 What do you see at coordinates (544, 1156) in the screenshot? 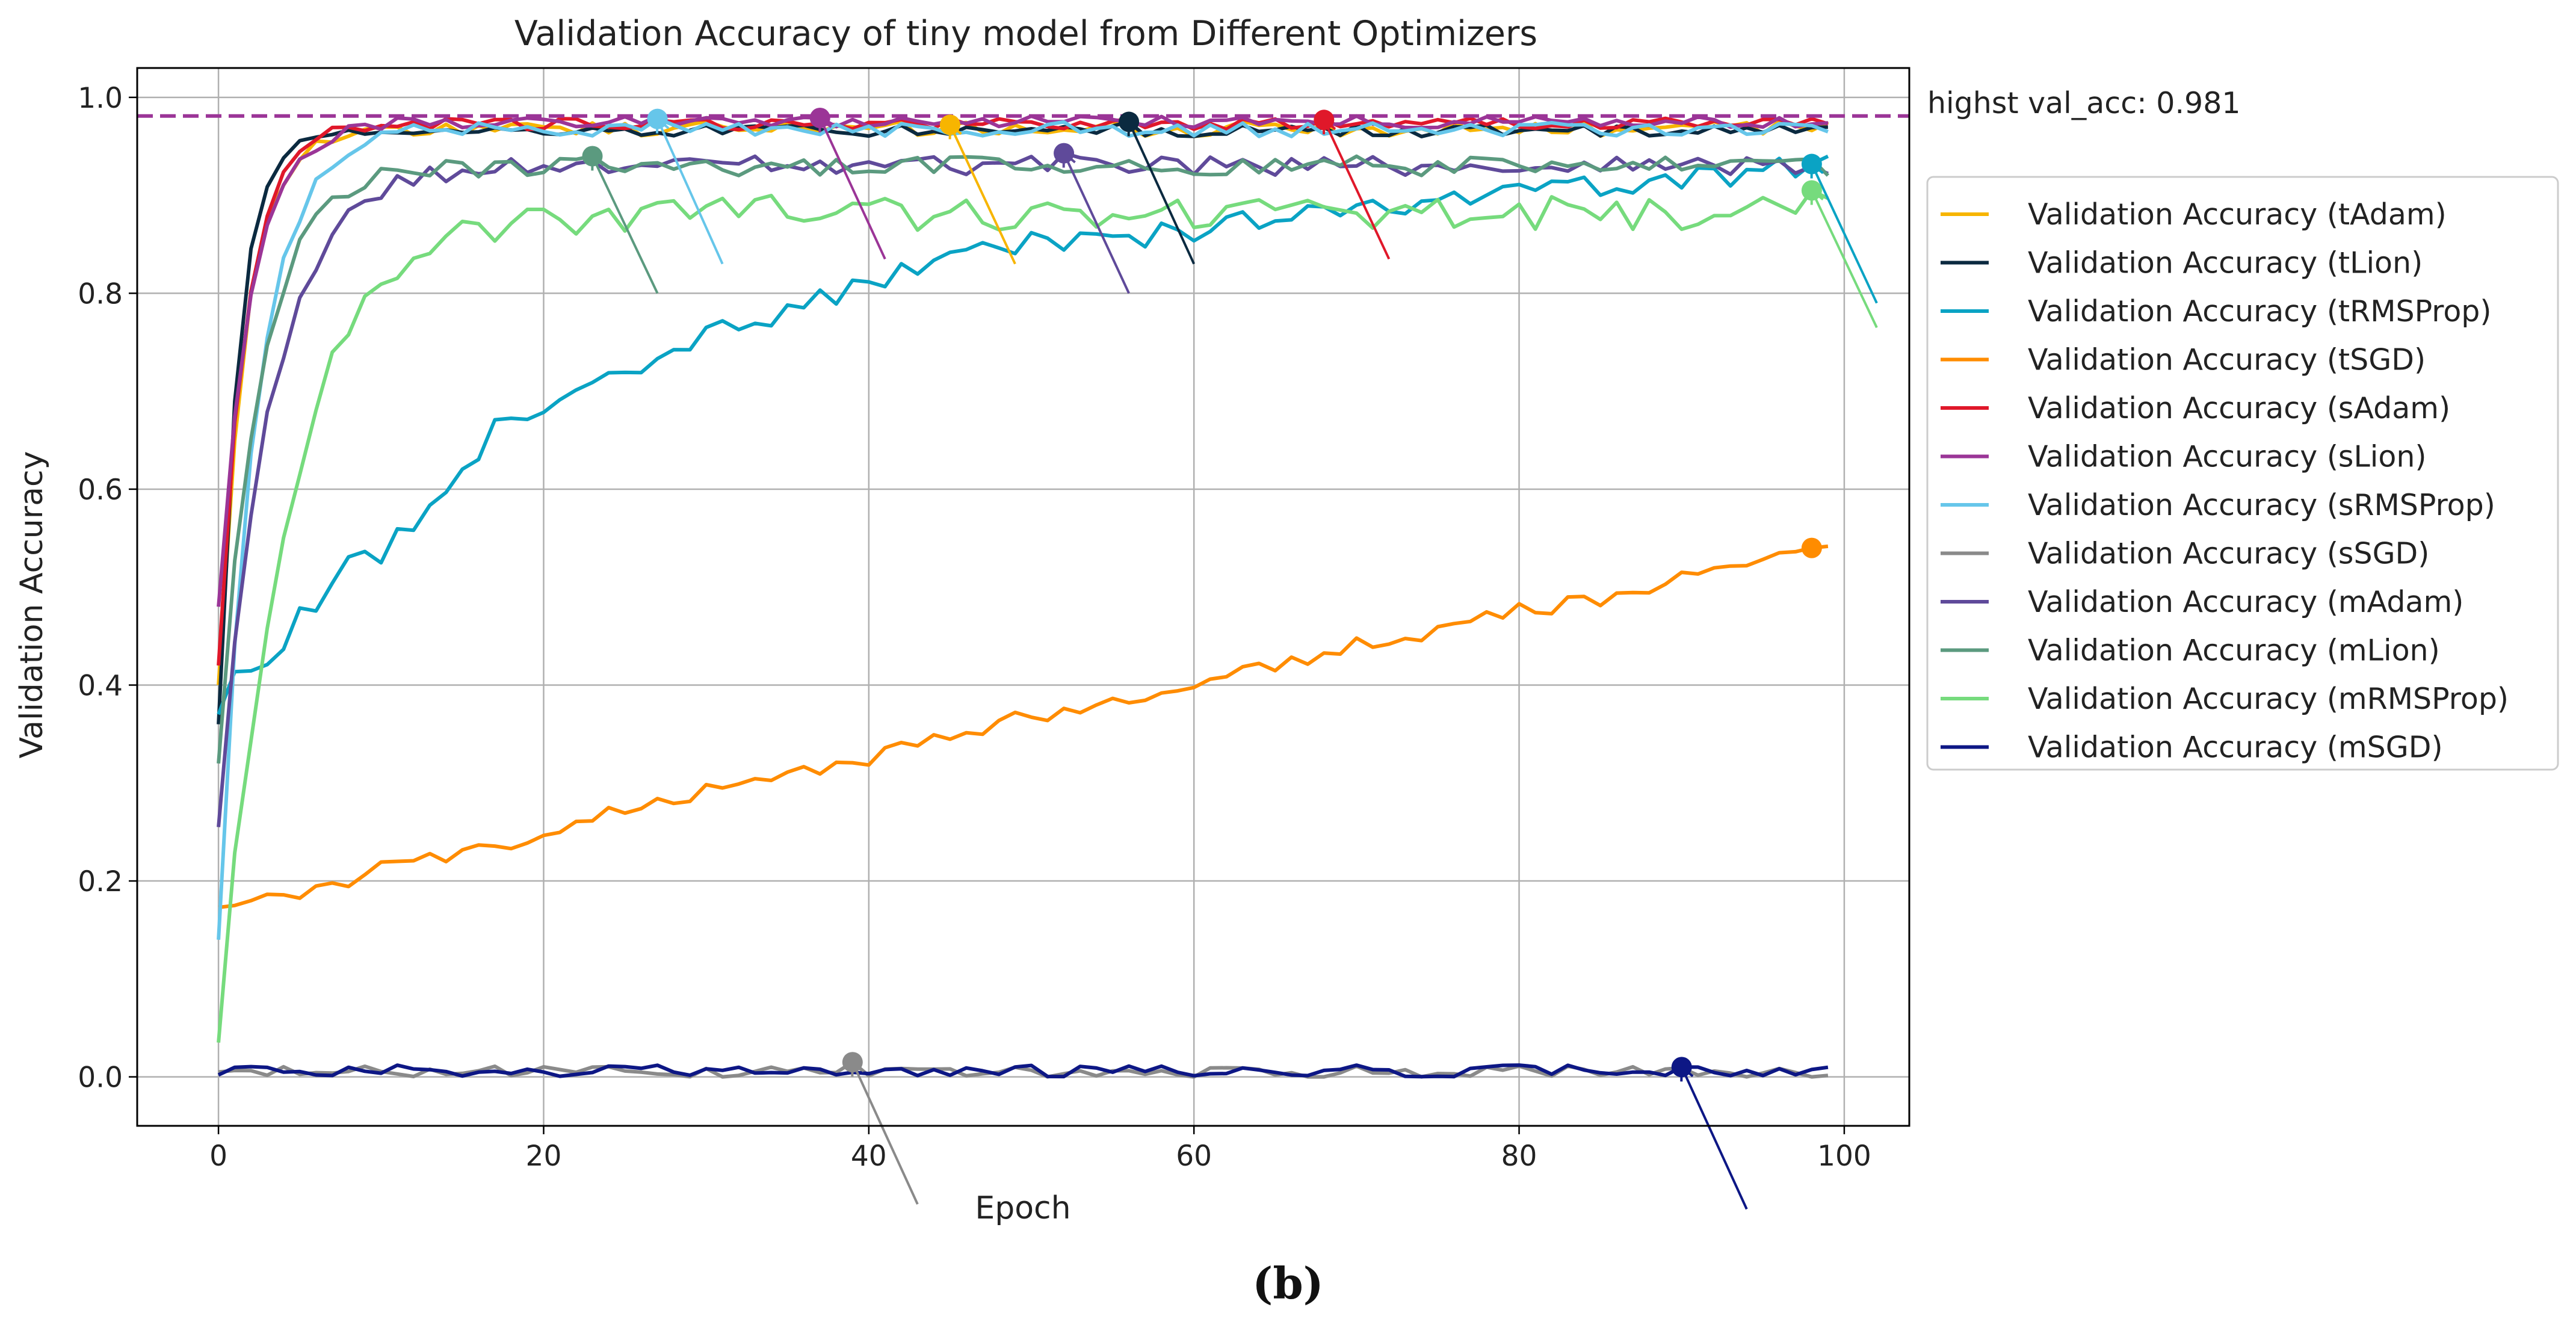
I see `x-tick-label: 20` at bounding box center [544, 1156].